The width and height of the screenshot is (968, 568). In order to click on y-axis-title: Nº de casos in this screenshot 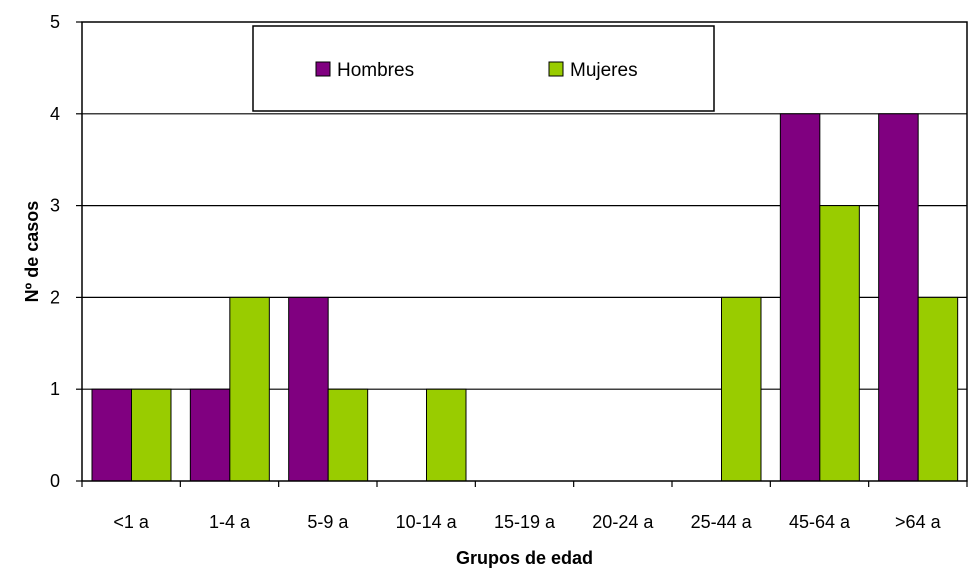, I will do `click(32, 252)`.